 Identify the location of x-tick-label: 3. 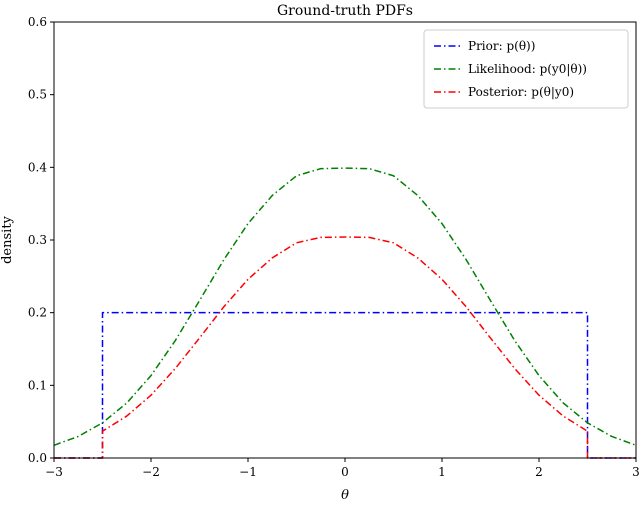
(636, 472).